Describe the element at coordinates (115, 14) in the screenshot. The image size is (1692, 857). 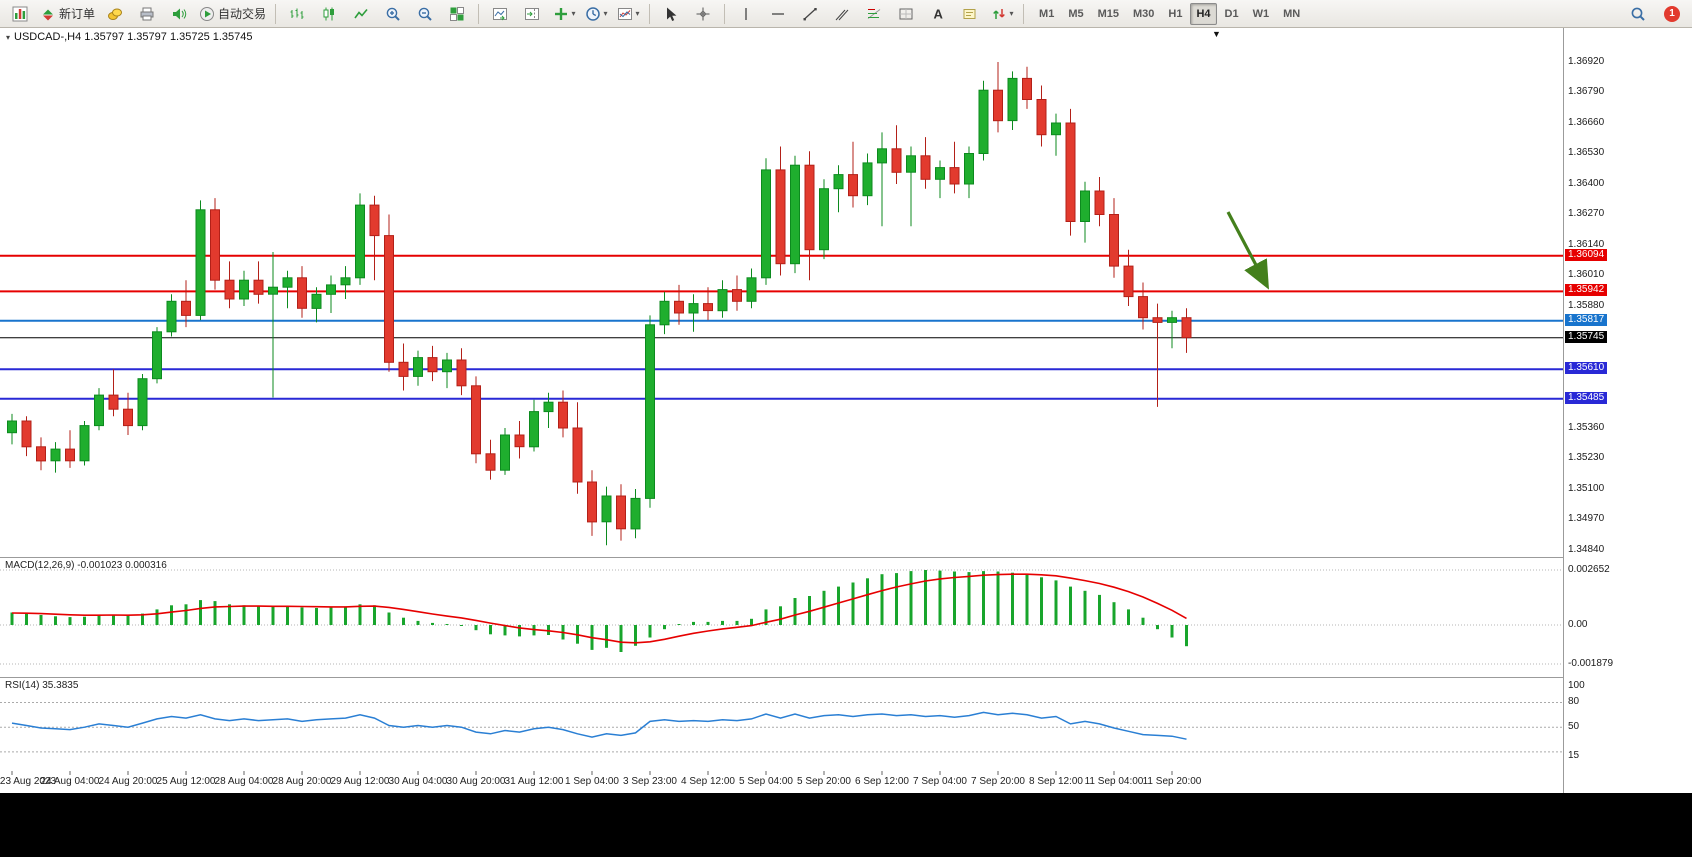
I see `gold-button` at that location.